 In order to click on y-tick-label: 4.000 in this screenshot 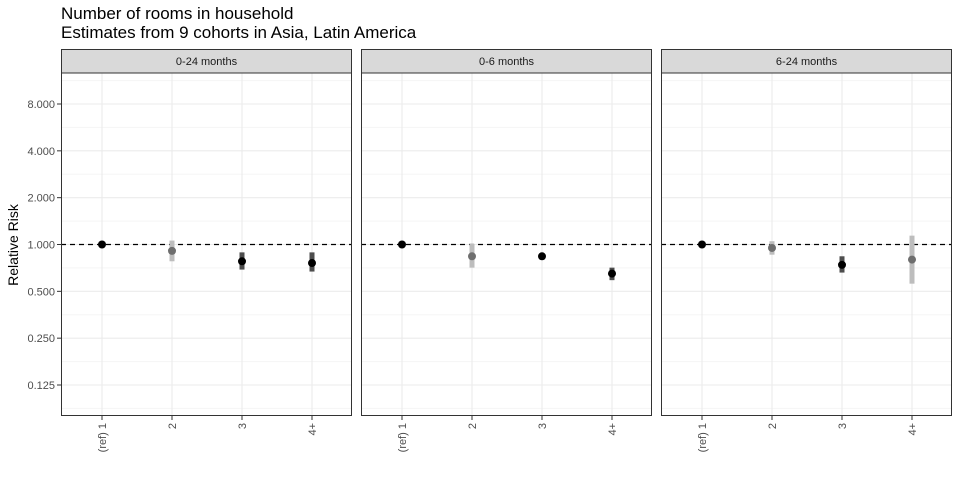, I will do `click(41, 152)`.